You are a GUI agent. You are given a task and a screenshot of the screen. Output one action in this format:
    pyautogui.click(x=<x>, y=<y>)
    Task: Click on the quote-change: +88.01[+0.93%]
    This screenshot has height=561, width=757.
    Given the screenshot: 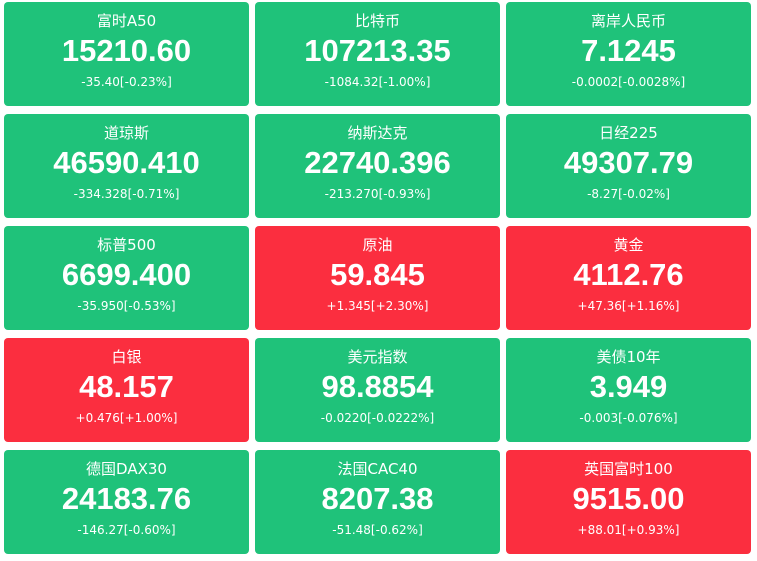 What is the action you would take?
    pyautogui.click(x=628, y=530)
    